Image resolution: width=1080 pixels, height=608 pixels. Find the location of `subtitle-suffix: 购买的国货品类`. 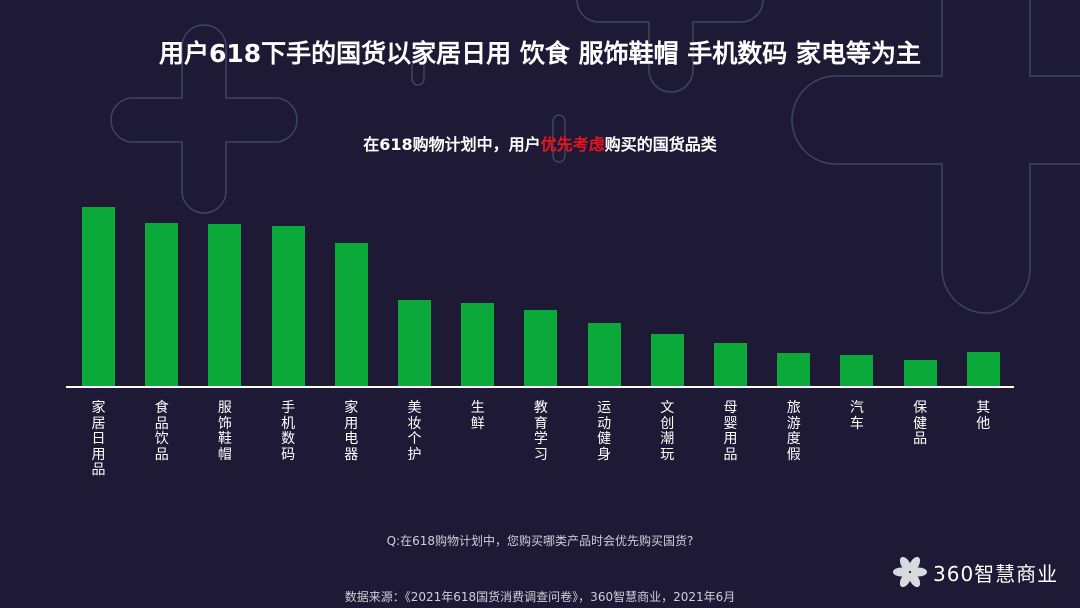

subtitle-suffix: 购买的国货品类 is located at coordinates (660, 144).